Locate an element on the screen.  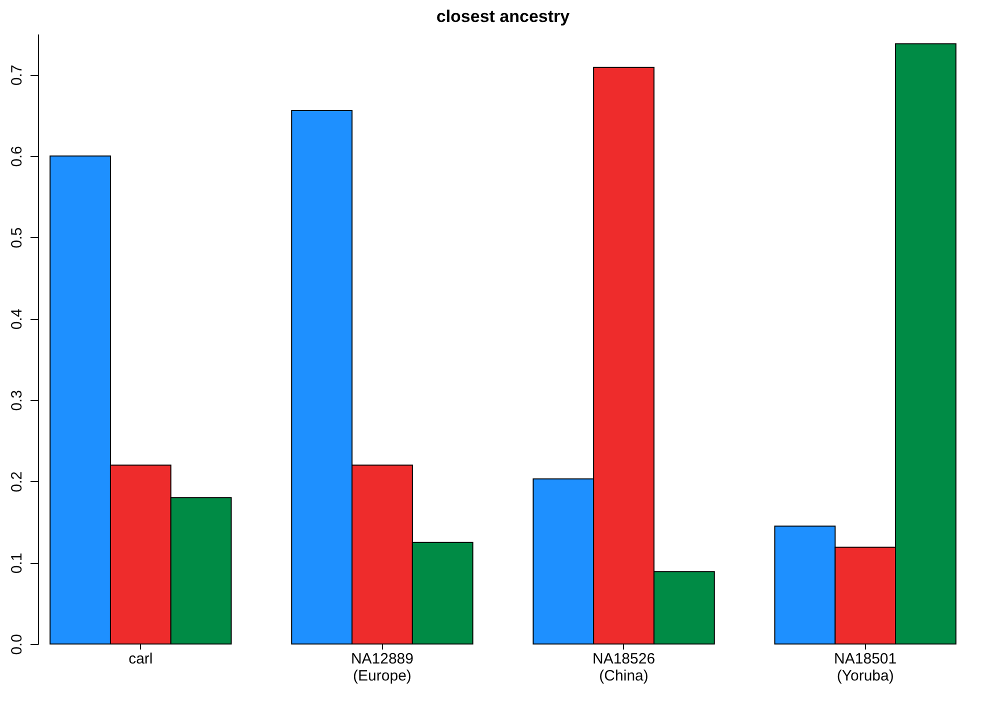
x-tick-label: NA12889 (Europe) is located at coordinates (382, 667).